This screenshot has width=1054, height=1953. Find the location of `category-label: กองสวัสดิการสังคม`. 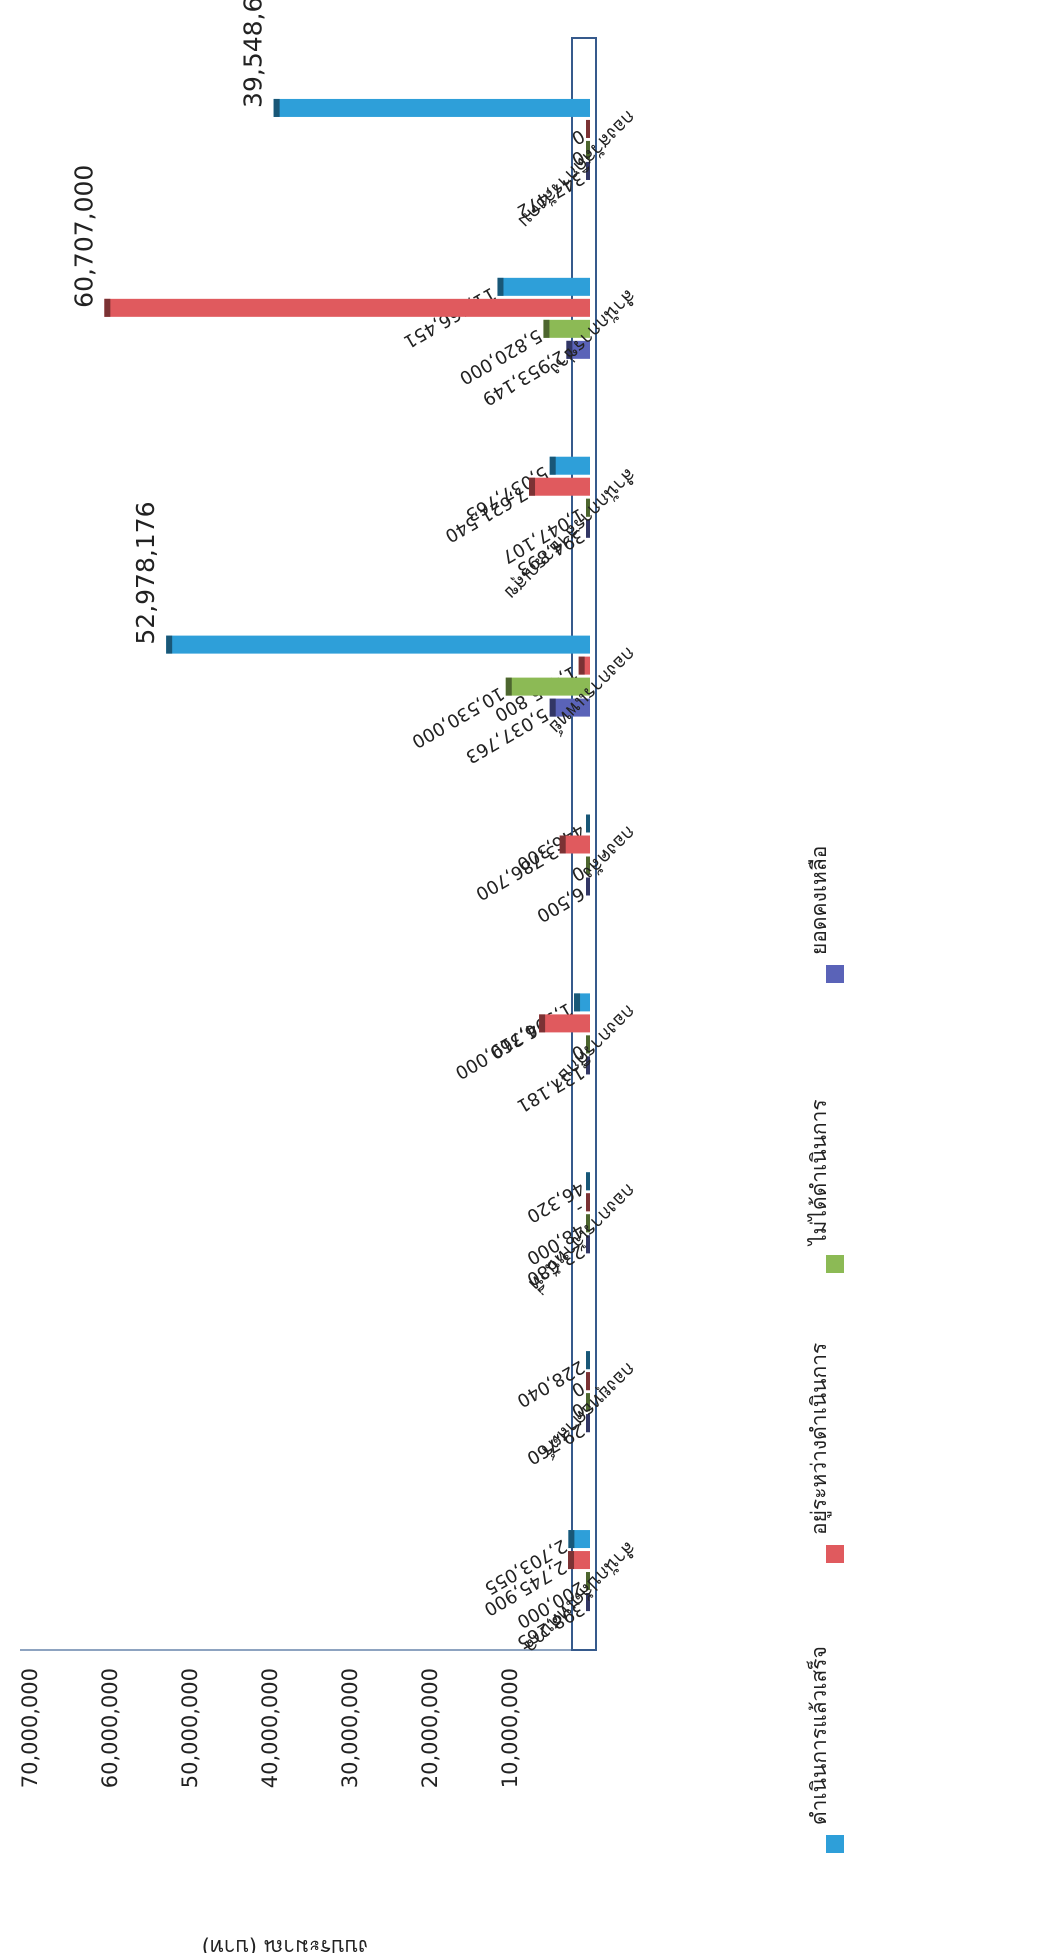

category-label: กองสวัสดิการสังคม is located at coordinates (577, 169).